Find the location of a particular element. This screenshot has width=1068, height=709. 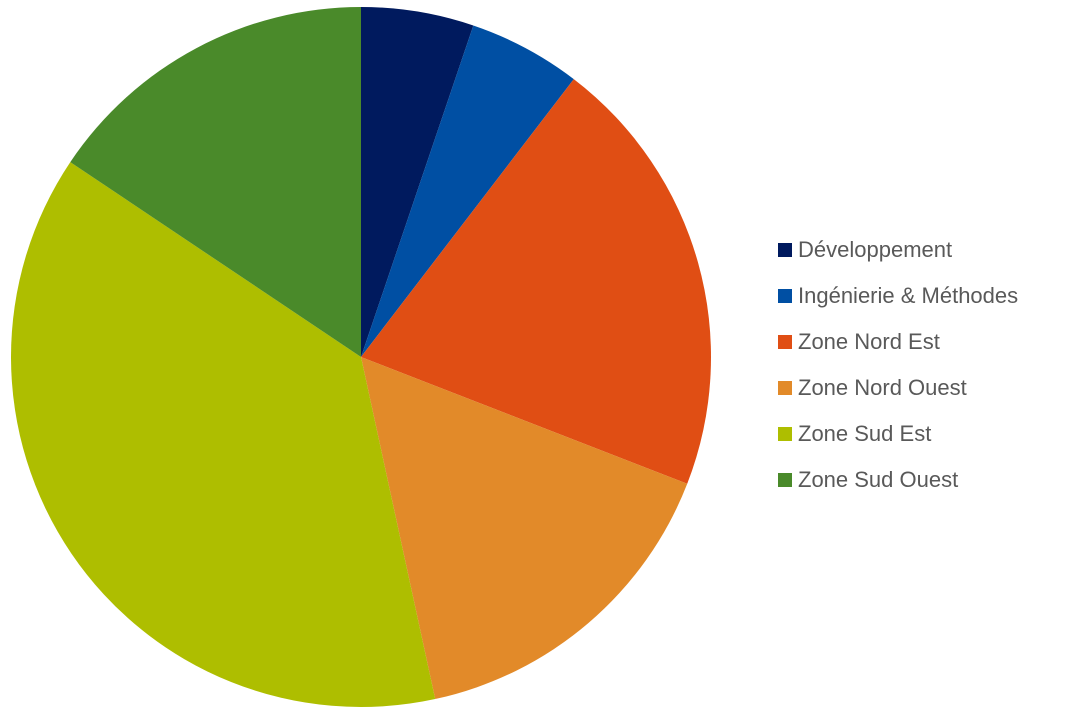

legend-label: Ingénierie & Méthodes is located at coordinates (908, 295).